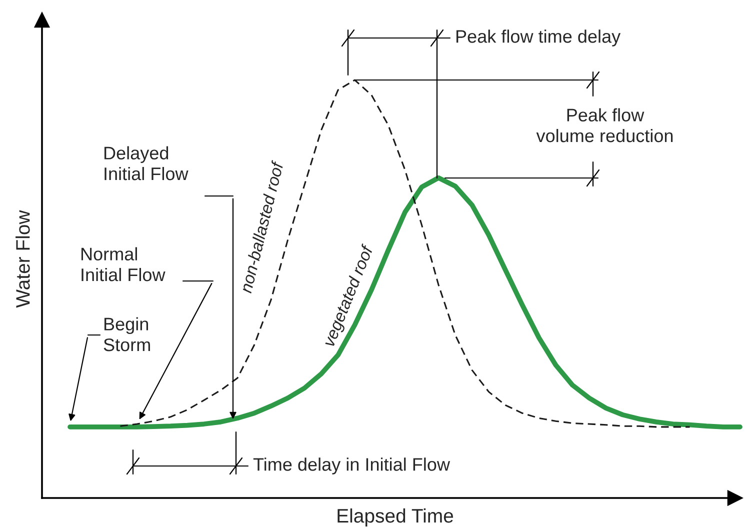 The image size is (749, 532). I want to click on annotation: Peak flow volume reduction, so click(604, 125).